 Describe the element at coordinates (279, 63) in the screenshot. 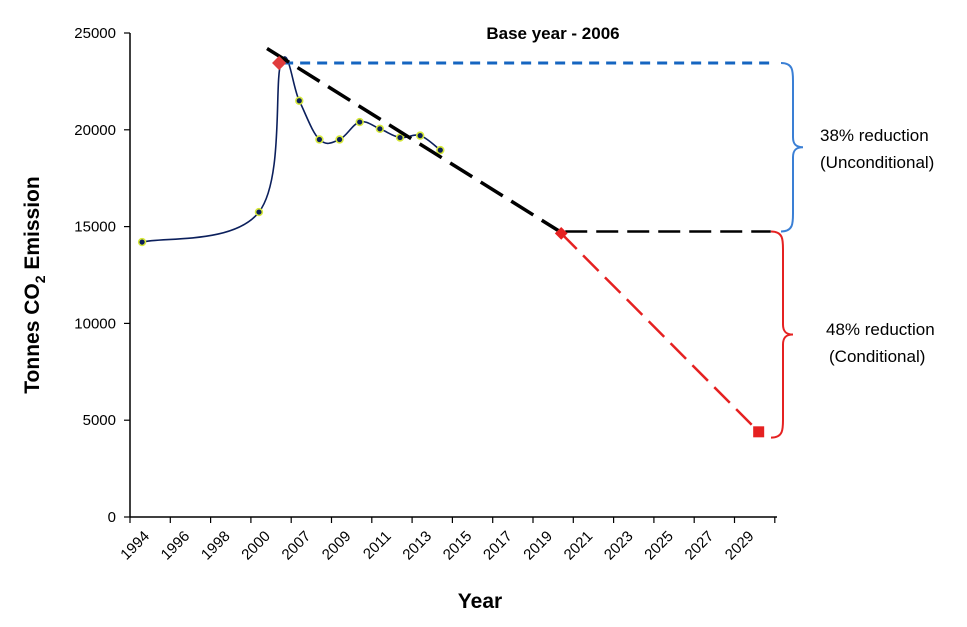

I see `base-year-marker` at that location.